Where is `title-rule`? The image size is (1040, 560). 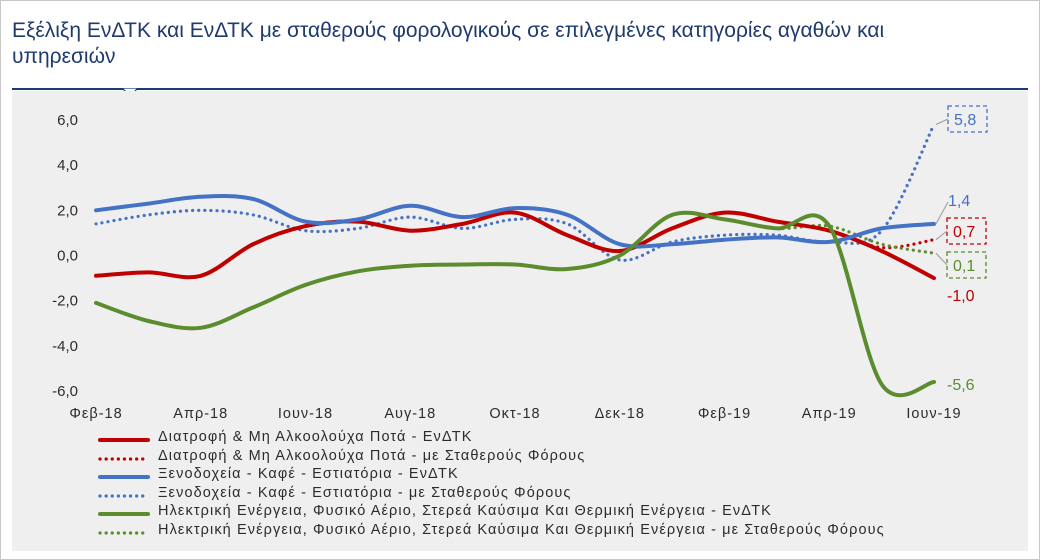 title-rule is located at coordinates (520, 89).